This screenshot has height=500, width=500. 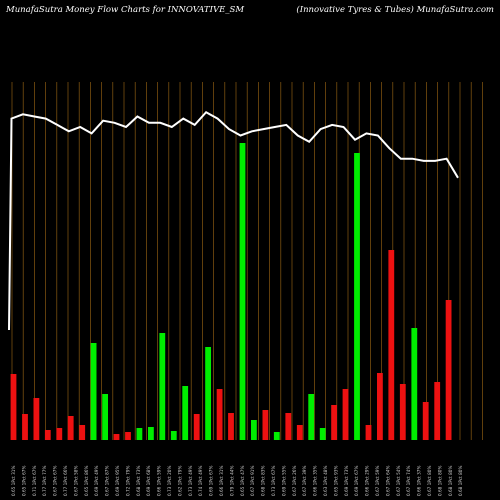 What do you see at coordinates (159, 481) in the screenshot?
I see `x-tick-label: 0.66 1Pct 59%` at bounding box center [159, 481].